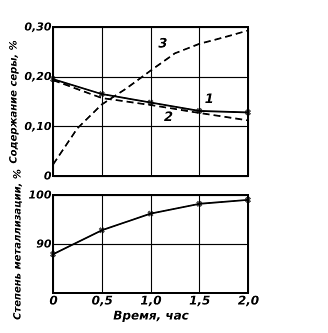 Image resolution: width=328 pixels, height=333 pixels. I want to click on annotation: 3, so click(163, 44).